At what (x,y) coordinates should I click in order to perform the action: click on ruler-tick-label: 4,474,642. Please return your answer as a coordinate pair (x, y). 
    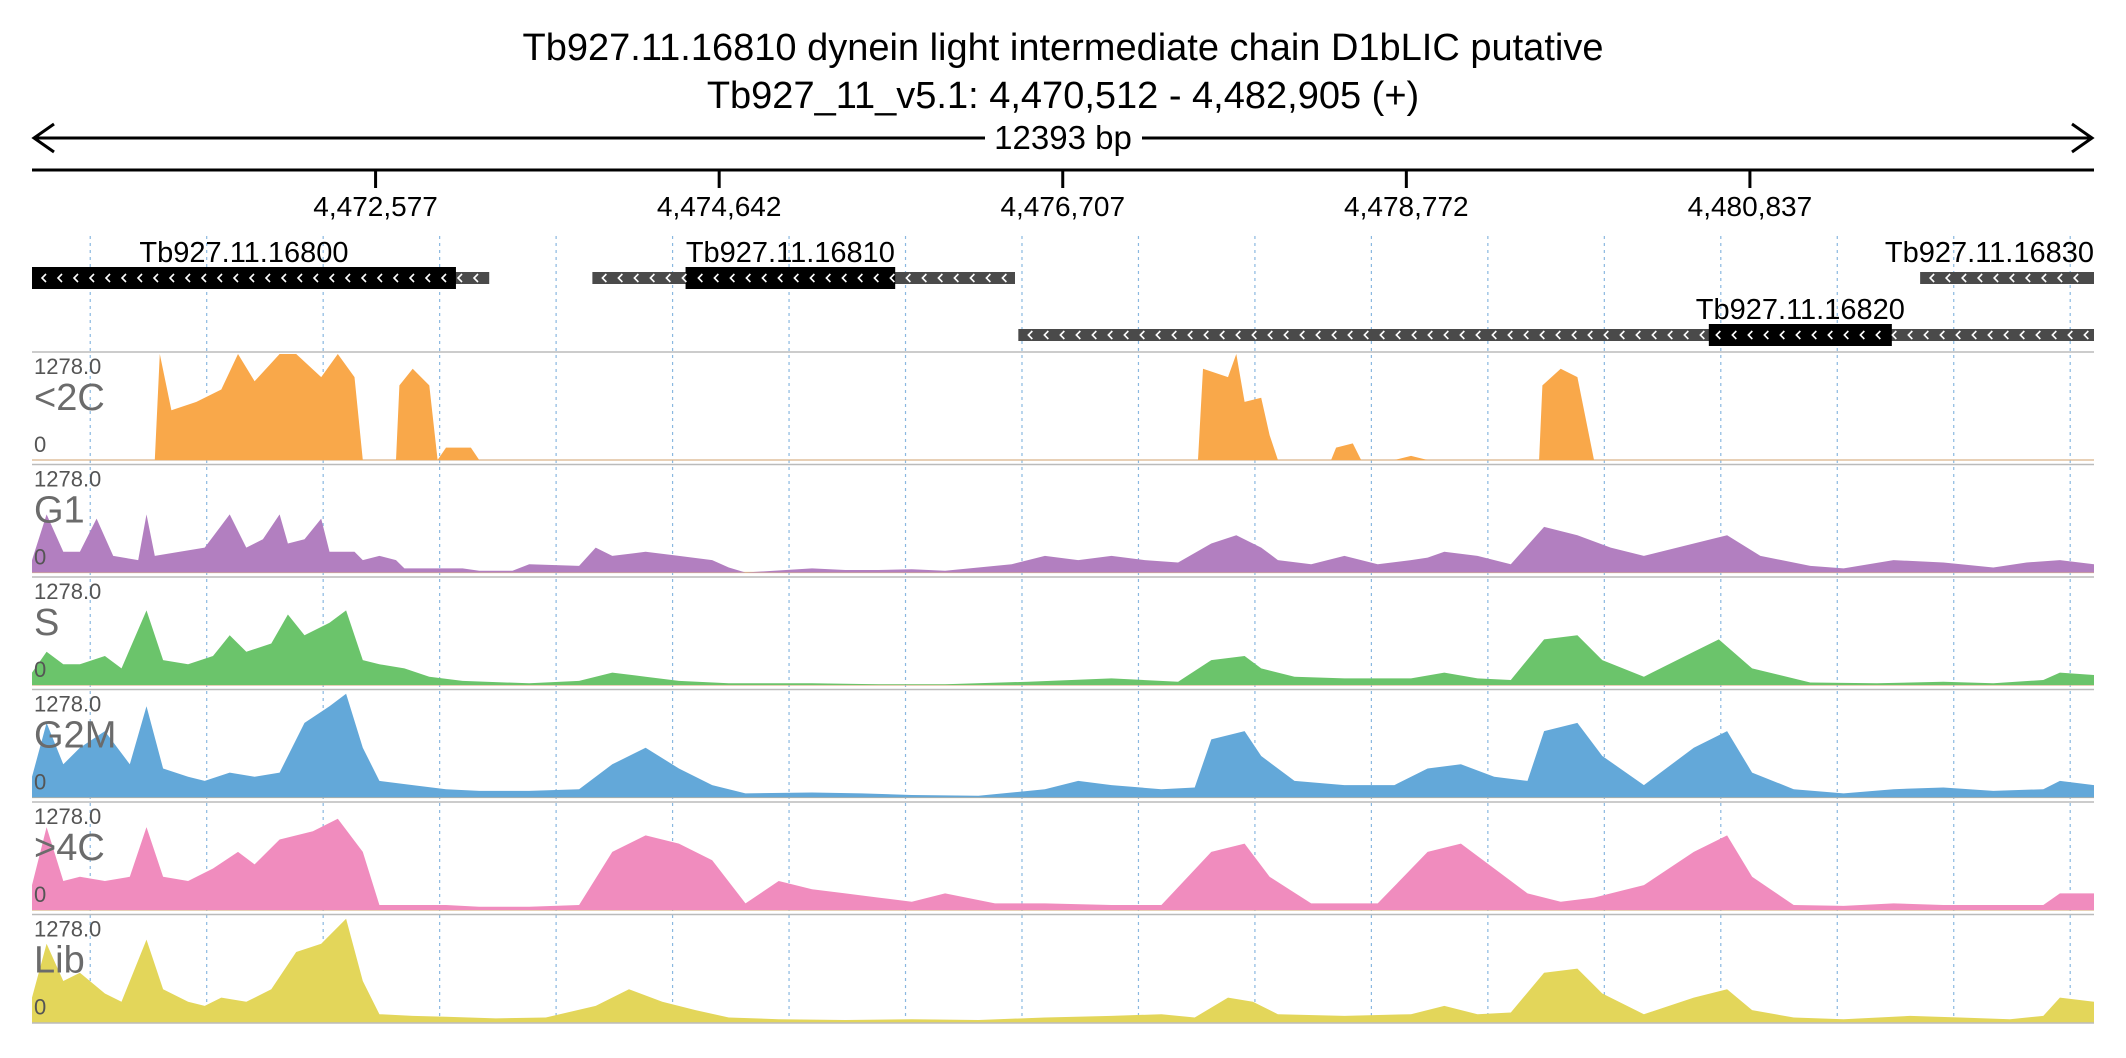
    Looking at the image, I should click on (719, 206).